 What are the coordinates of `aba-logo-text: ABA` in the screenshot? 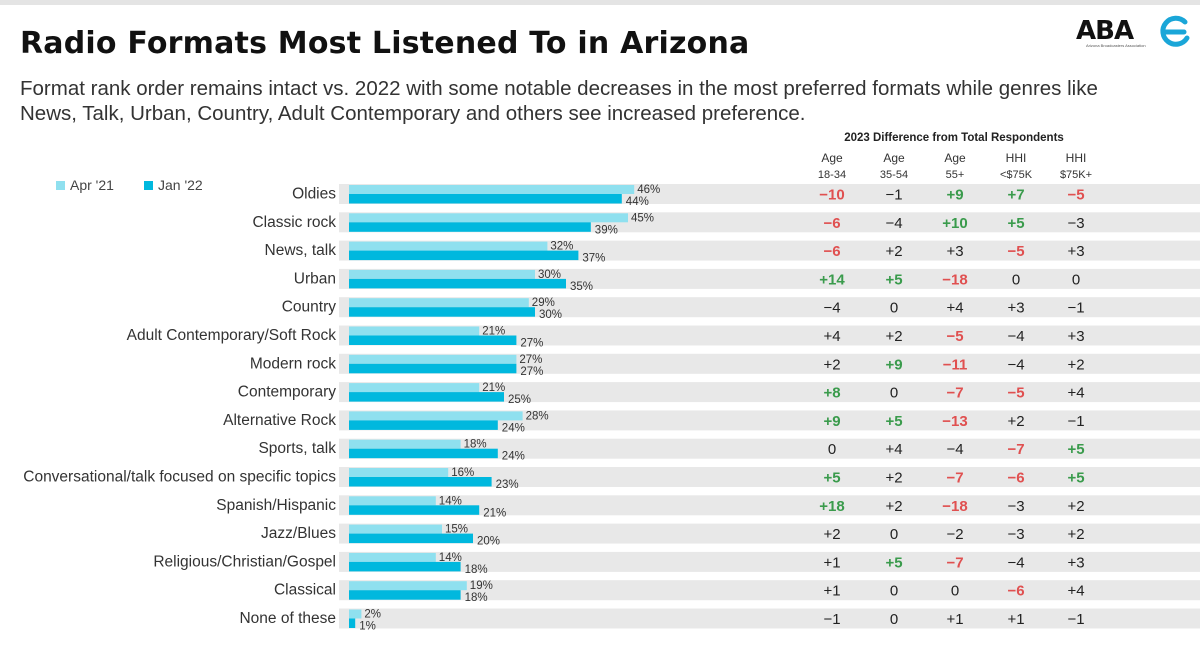 It's located at (1105, 31).